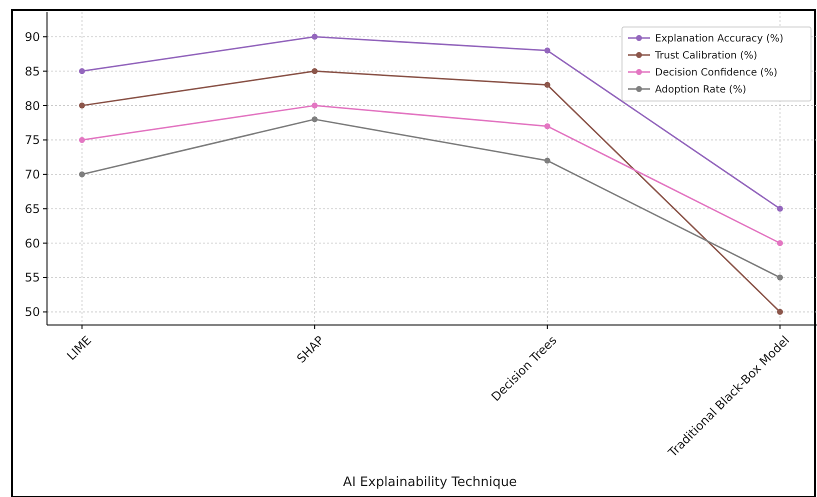 Image resolution: width=817 pixels, height=497 pixels. Describe the element at coordinates (32, 243) in the screenshot. I see `y-tick-label: 60` at that location.